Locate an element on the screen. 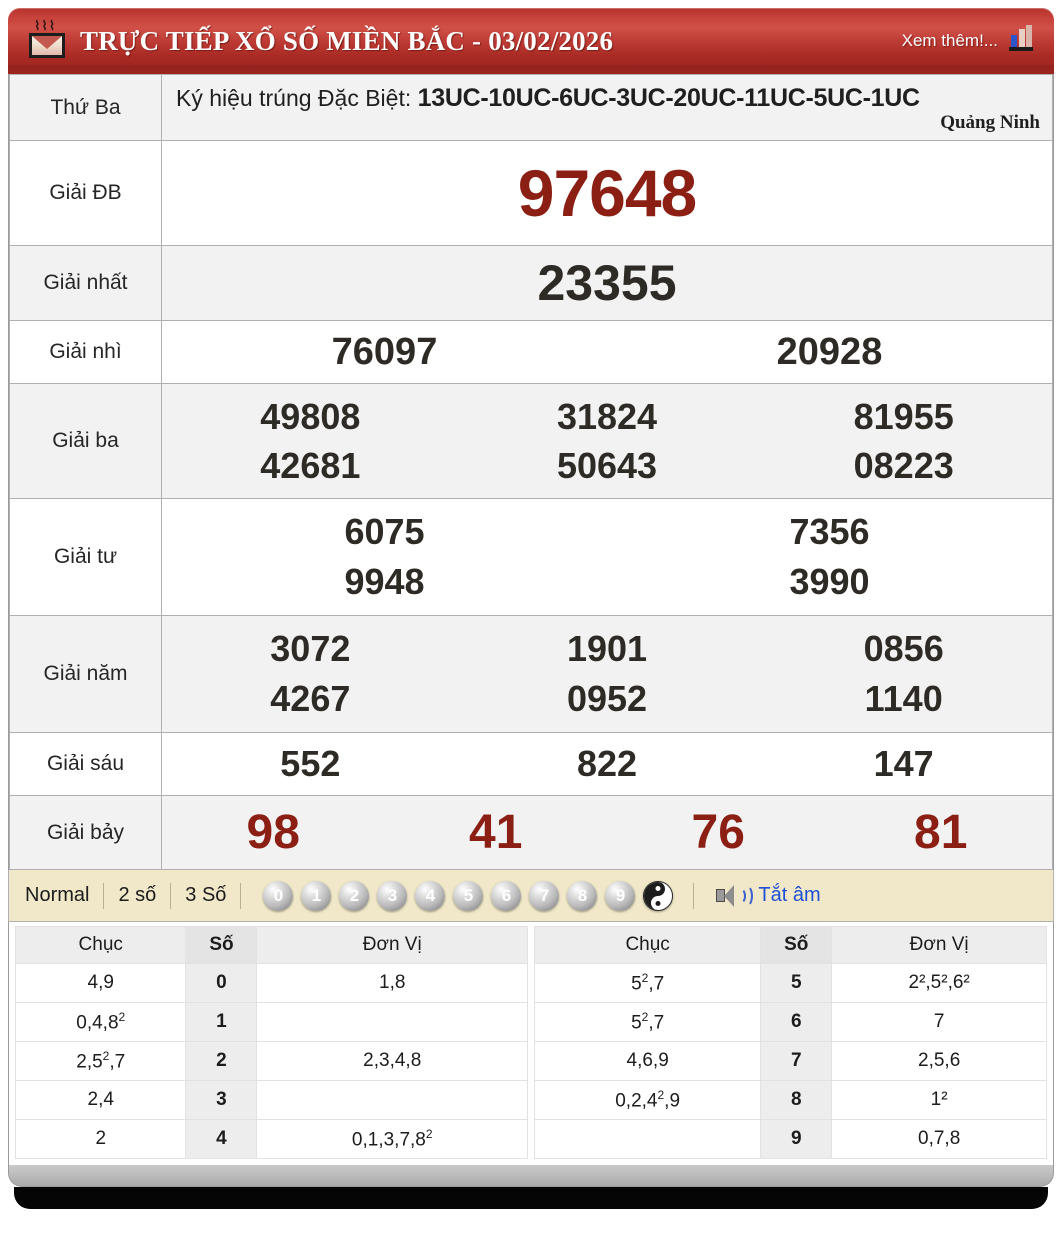  stats-cell-digit: 7 is located at coordinates (796, 1061).